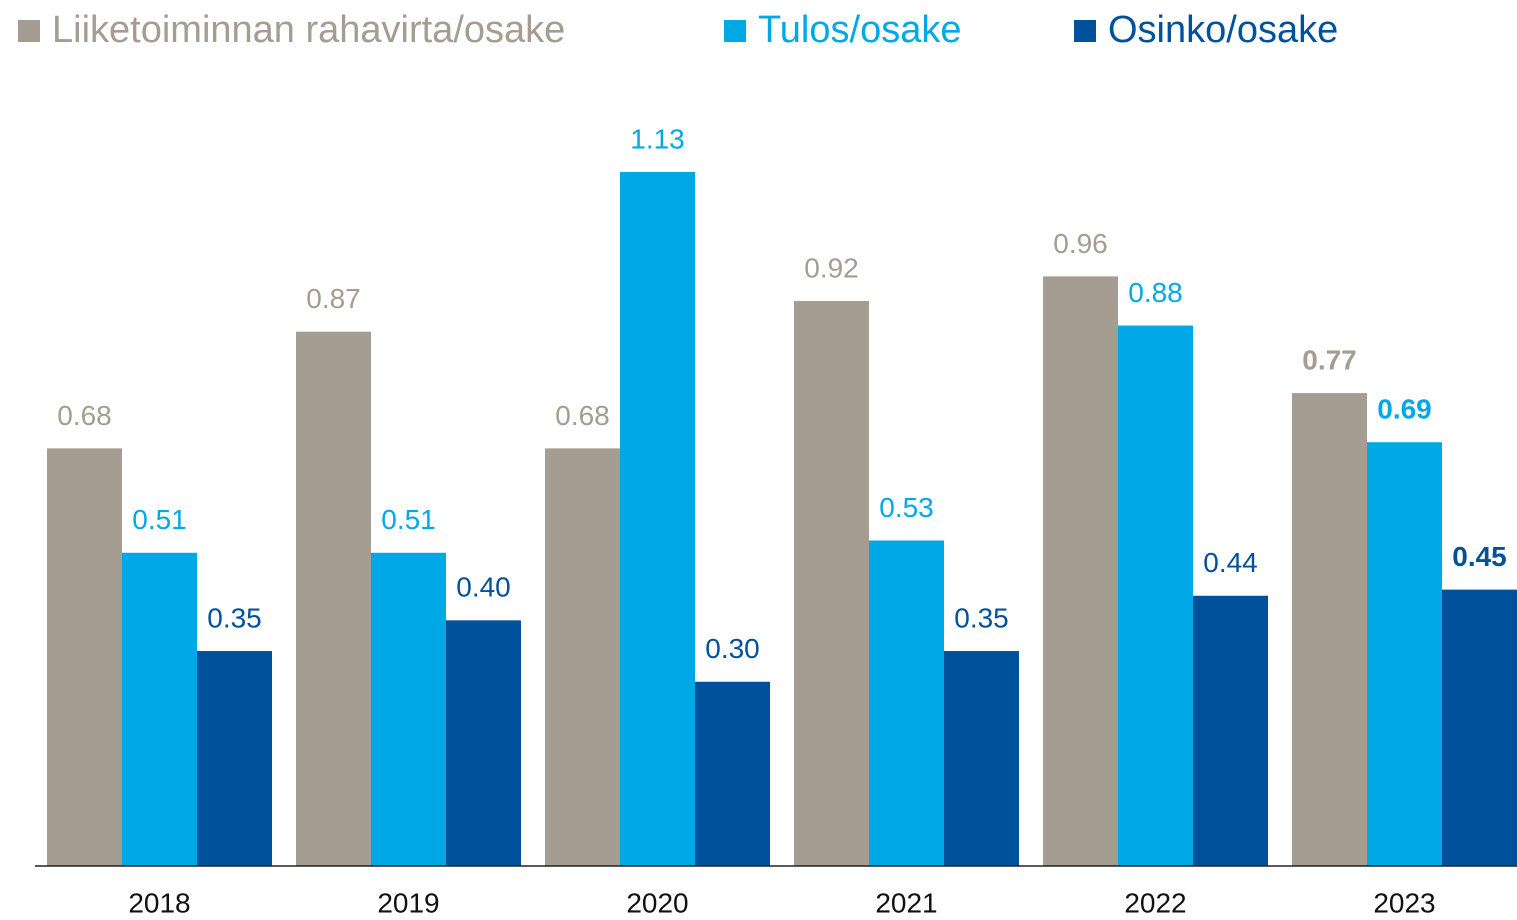 Image resolution: width=1517 pixels, height=920 pixels. I want to click on data-label: 0.96, so click(1080, 243).